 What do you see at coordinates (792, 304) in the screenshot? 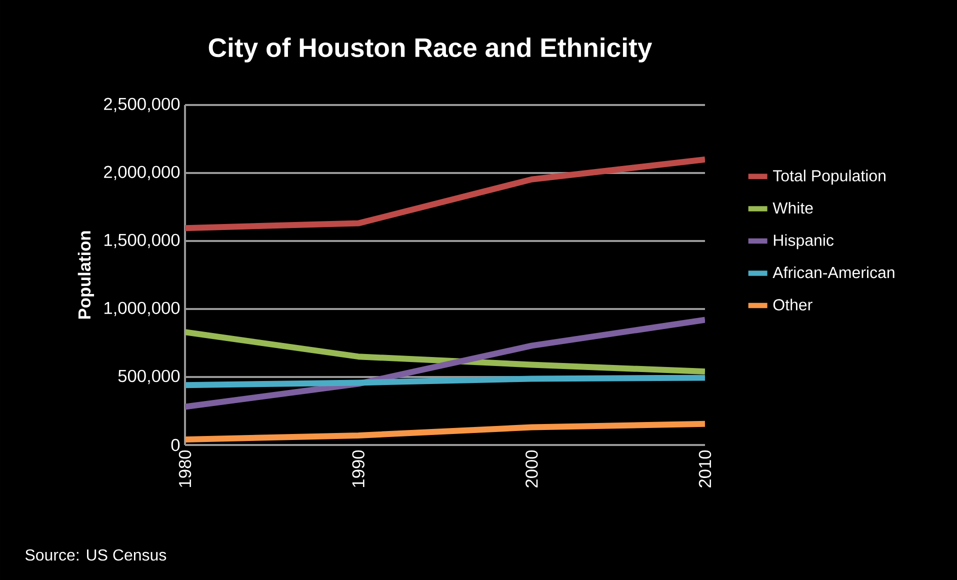
I see `legend-label: Other` at bounding box center [792, 304].